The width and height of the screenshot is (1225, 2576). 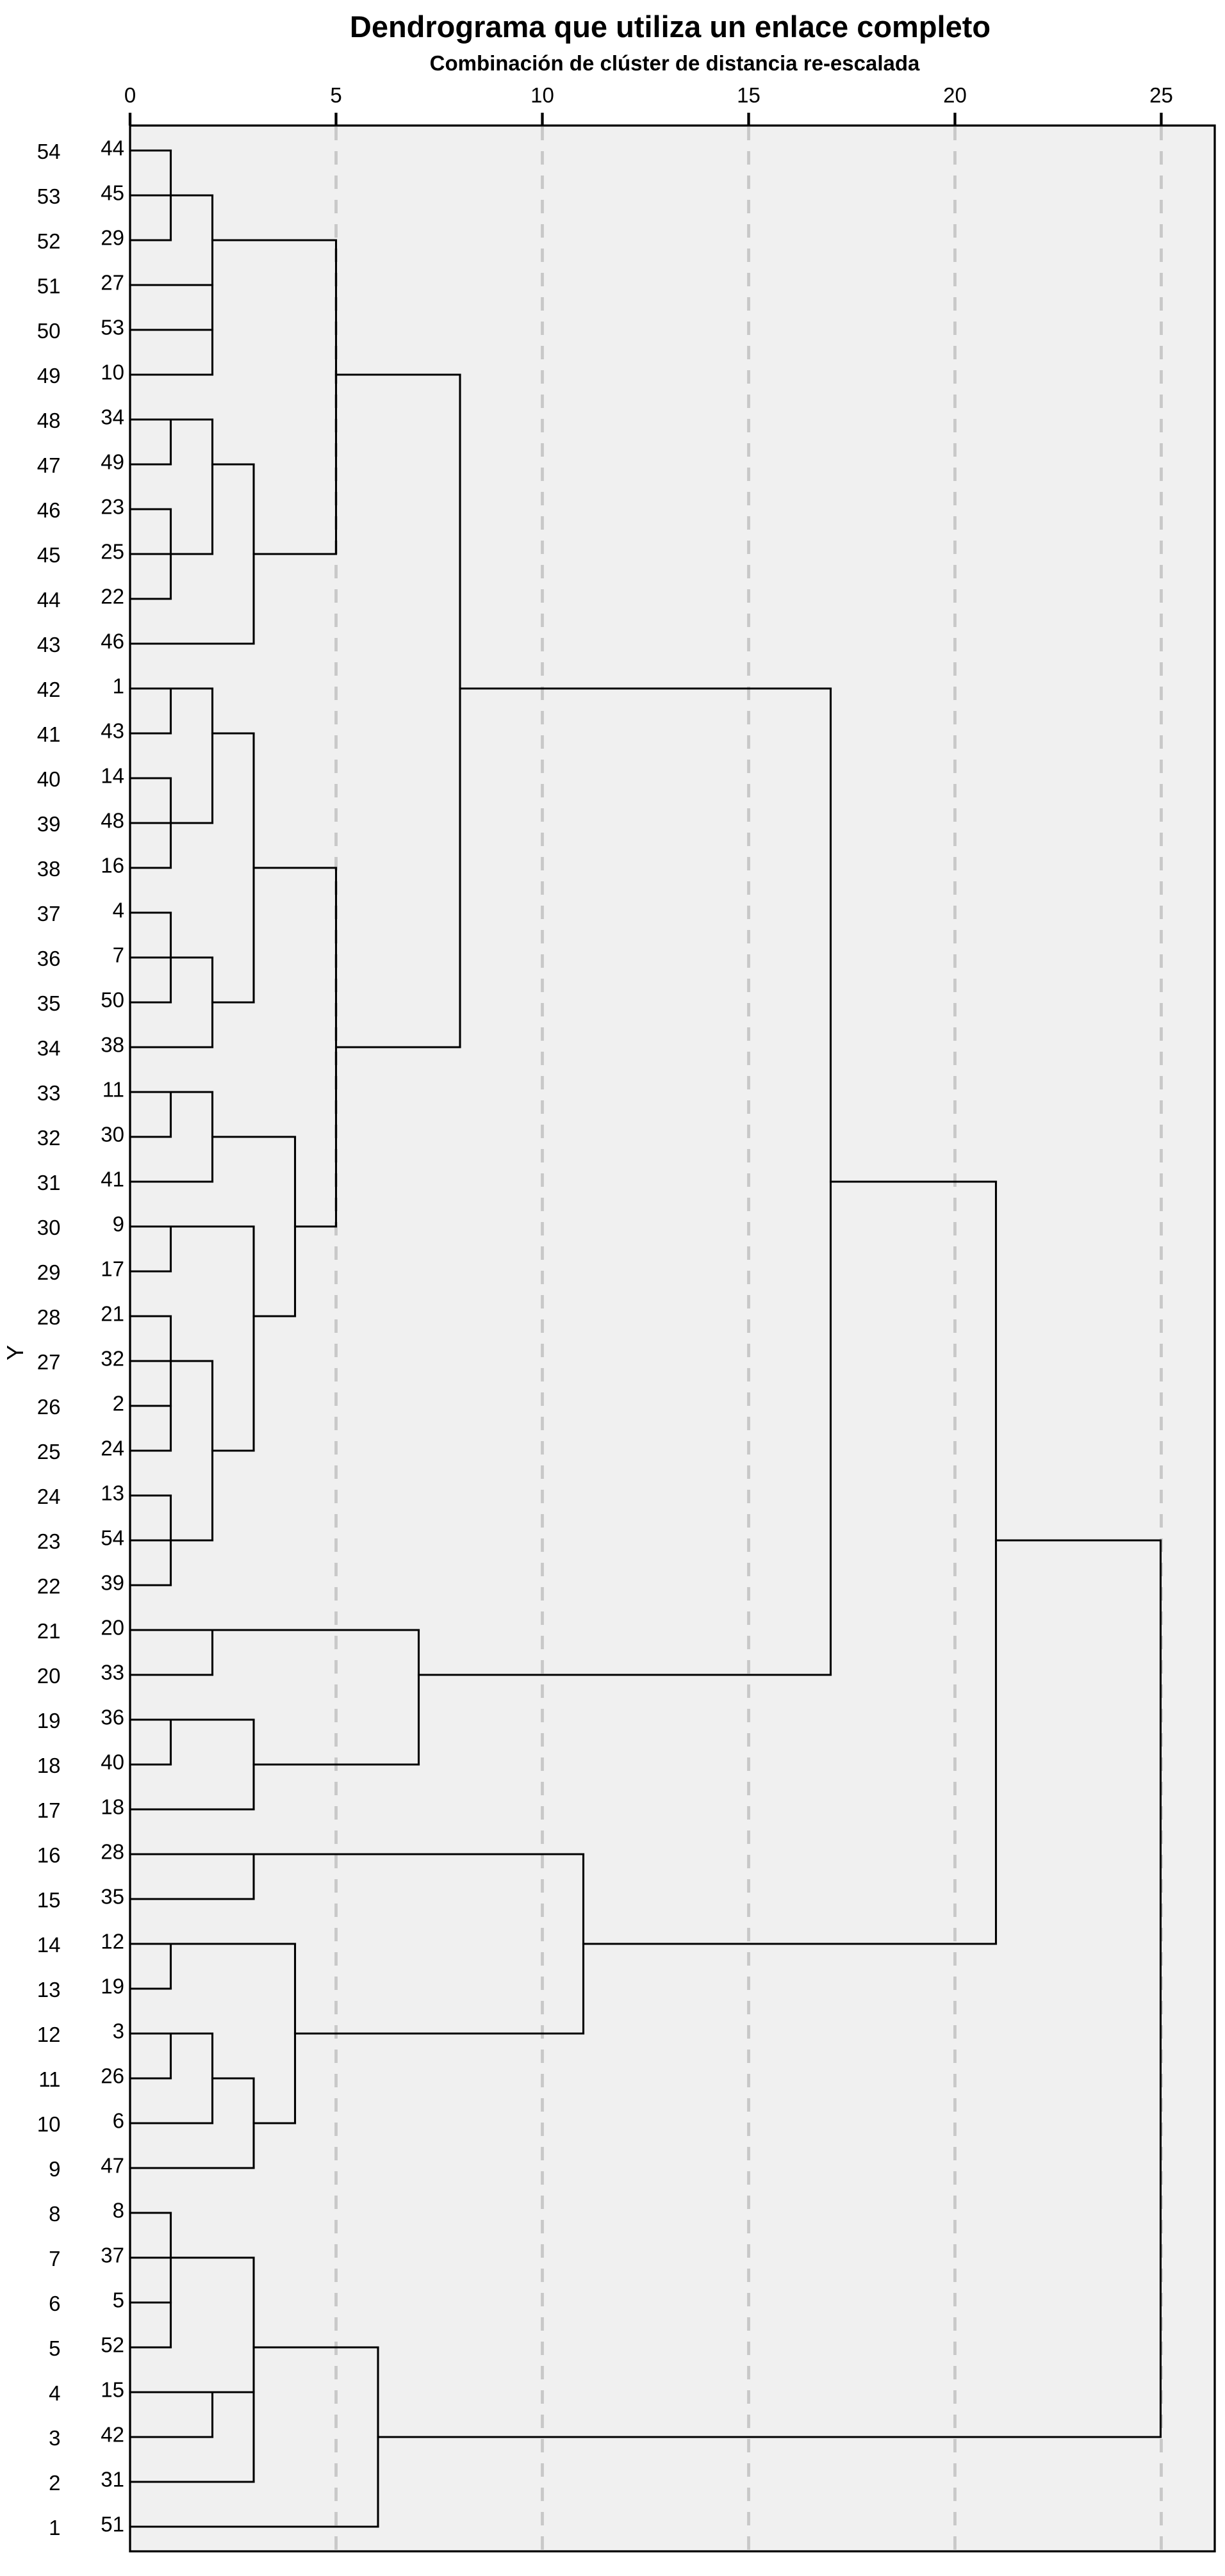 What do you see at coordinates (55, 2438) in the screenshot?
I see `svg-text: 3` at bounding box center [55, 2438].